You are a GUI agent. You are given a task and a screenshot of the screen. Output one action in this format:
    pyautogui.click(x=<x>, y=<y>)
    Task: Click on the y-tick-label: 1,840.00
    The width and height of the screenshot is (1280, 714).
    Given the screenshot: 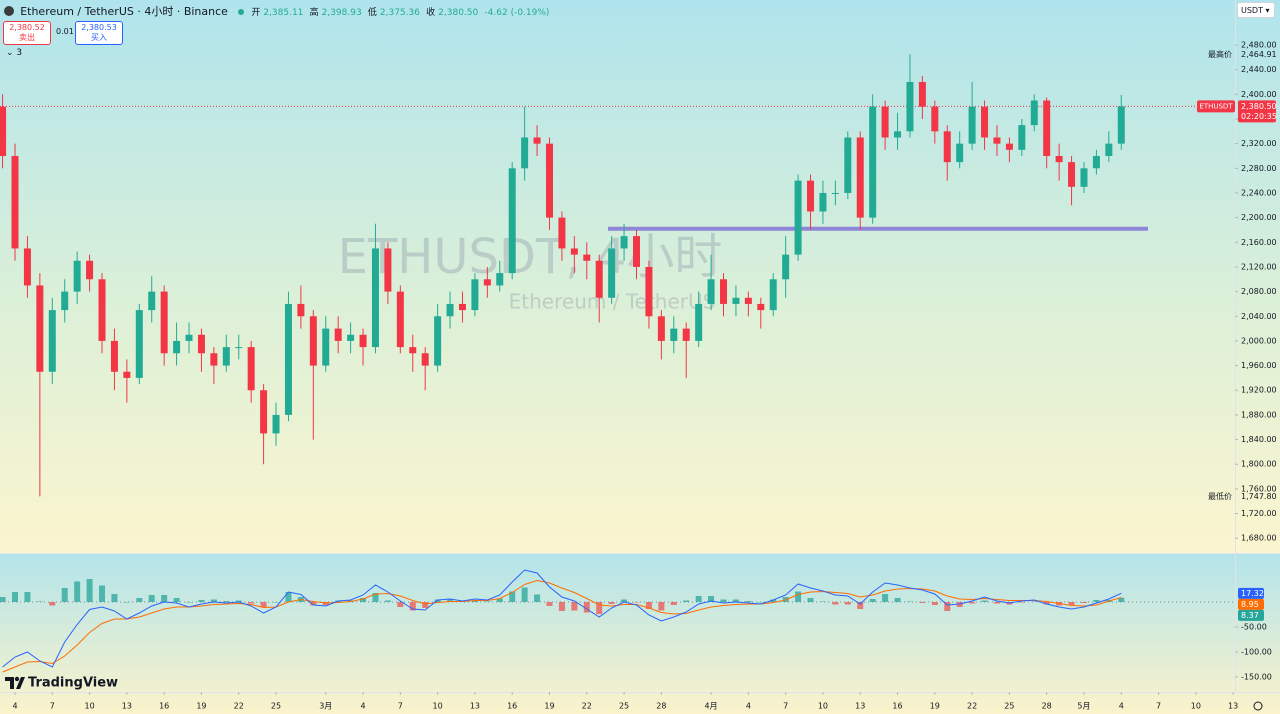 What is the action you would take?
    pyautogui.click(x=1259, y=439)
    